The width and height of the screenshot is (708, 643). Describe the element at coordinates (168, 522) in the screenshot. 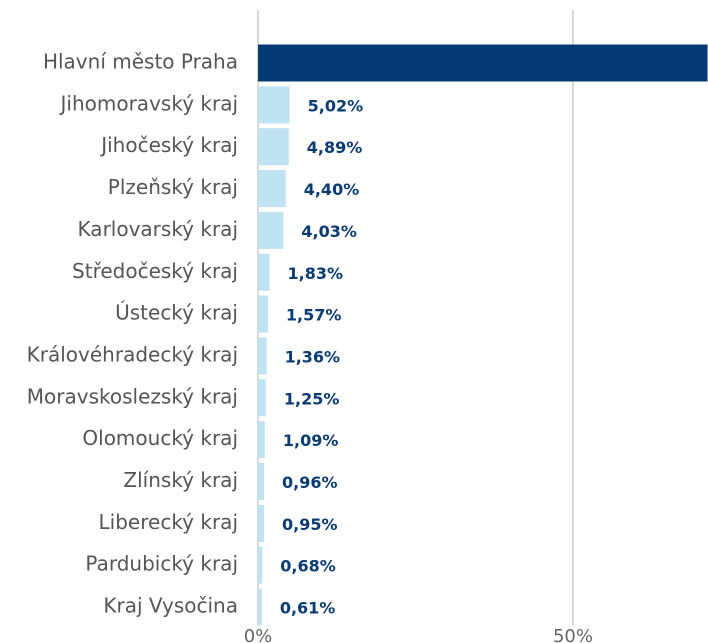

I see `category-label: Liberecký kraj` at that location.